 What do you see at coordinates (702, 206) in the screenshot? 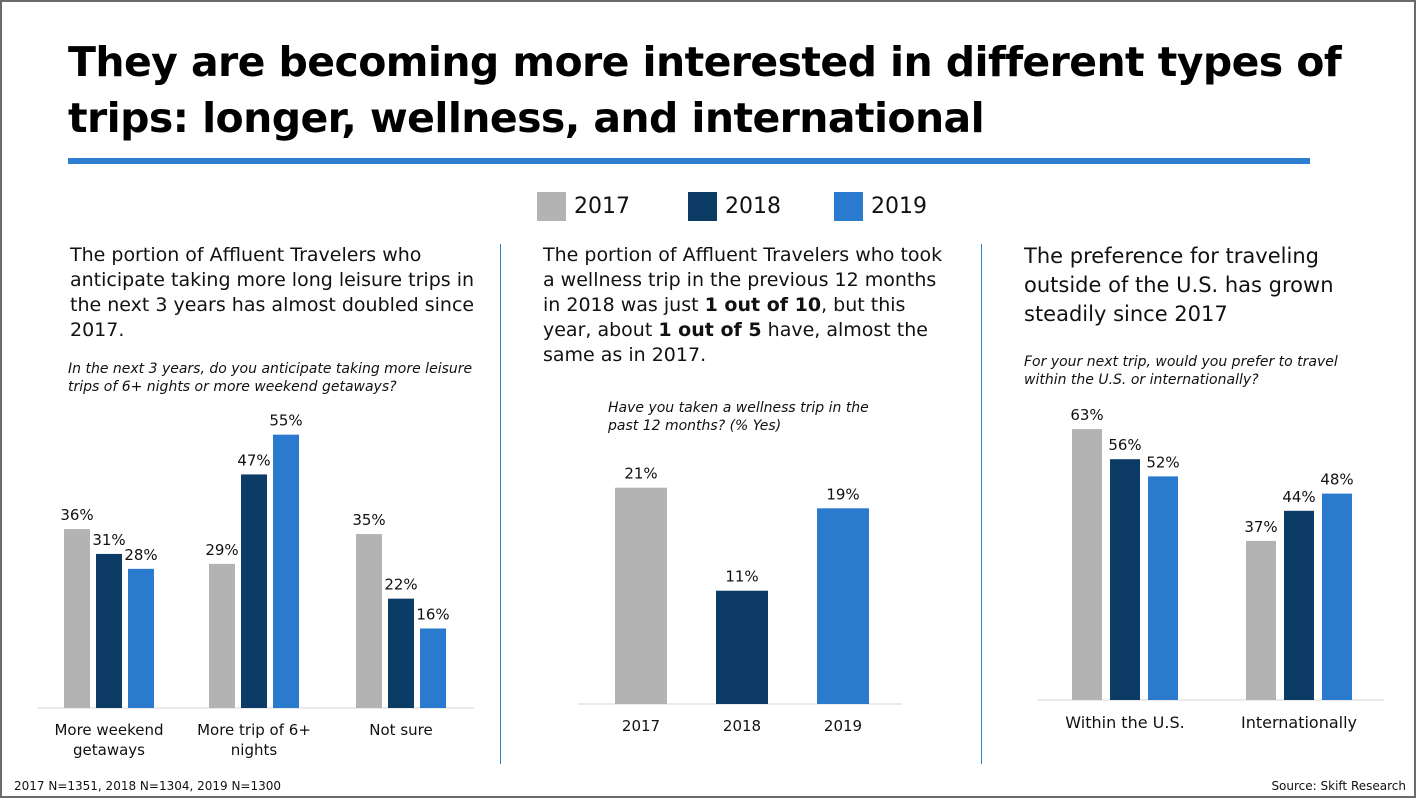
I see `legend-swatch-2018` at bounding box center [702, 206].